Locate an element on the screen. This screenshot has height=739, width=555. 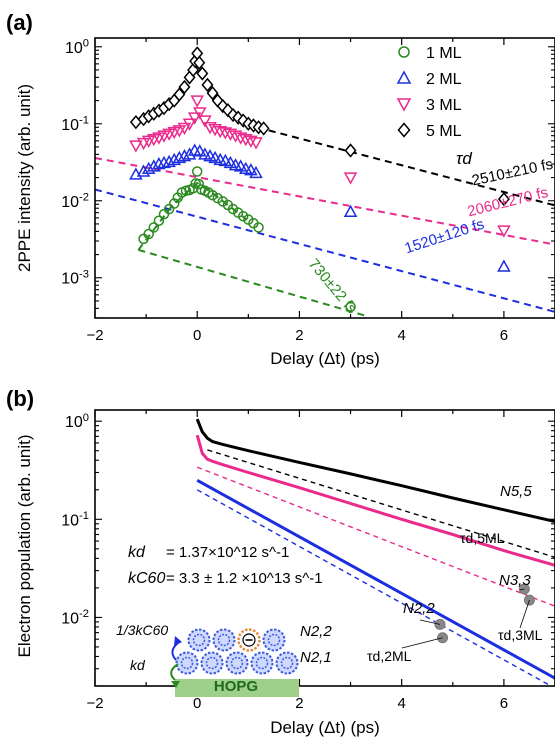
tau-d-header: τd is located at coordinates (464, 158).